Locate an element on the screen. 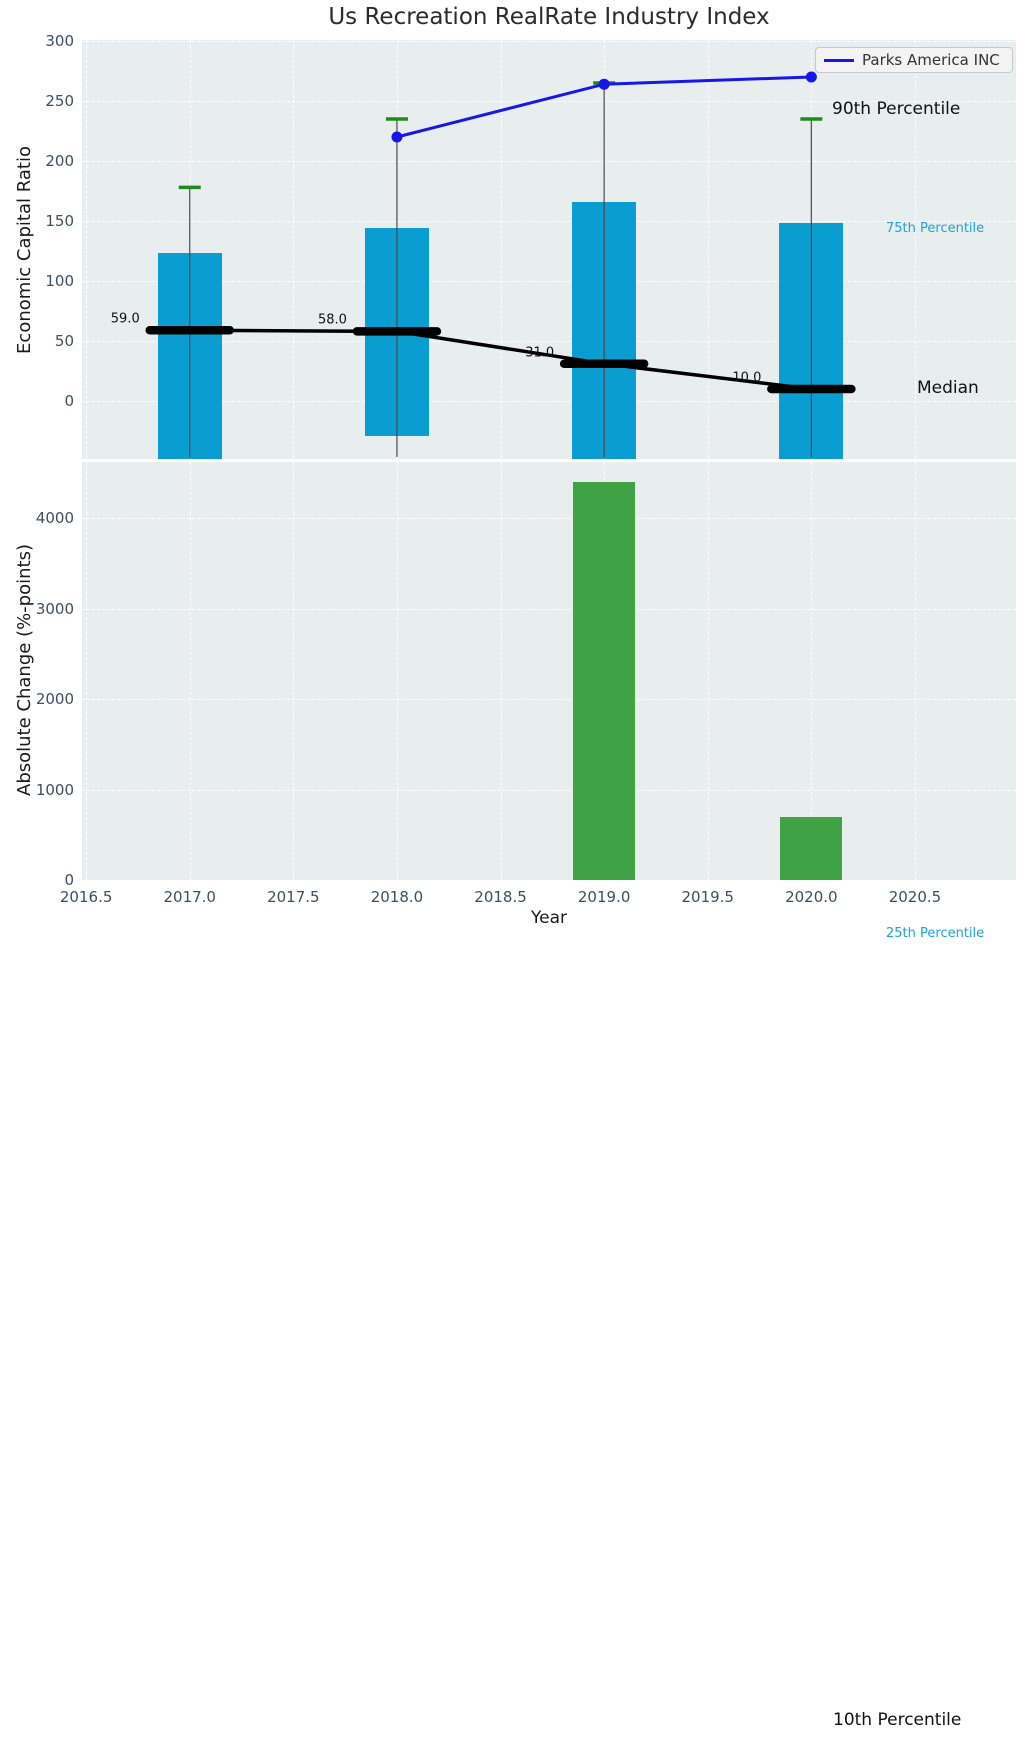 This screenshot has height=1742, width=1026. top-y-tick-250: 250 is located at coordinates (59, 101).